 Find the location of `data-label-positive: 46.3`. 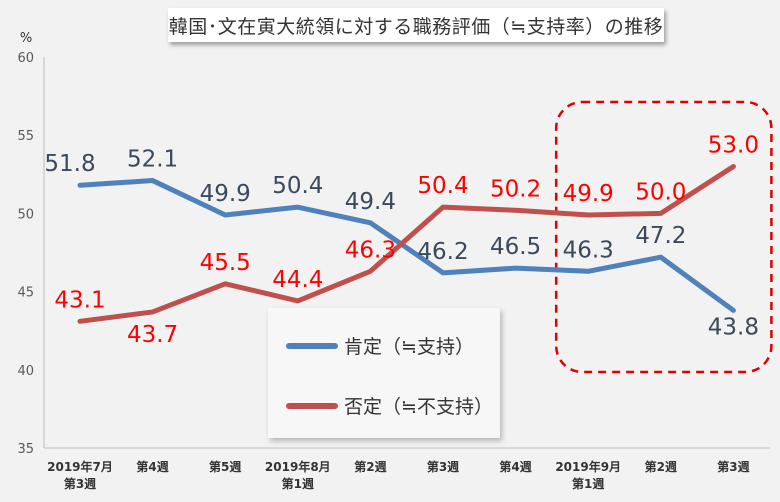

data-label-positive: 46.3 is located at coordinates (588, 250).